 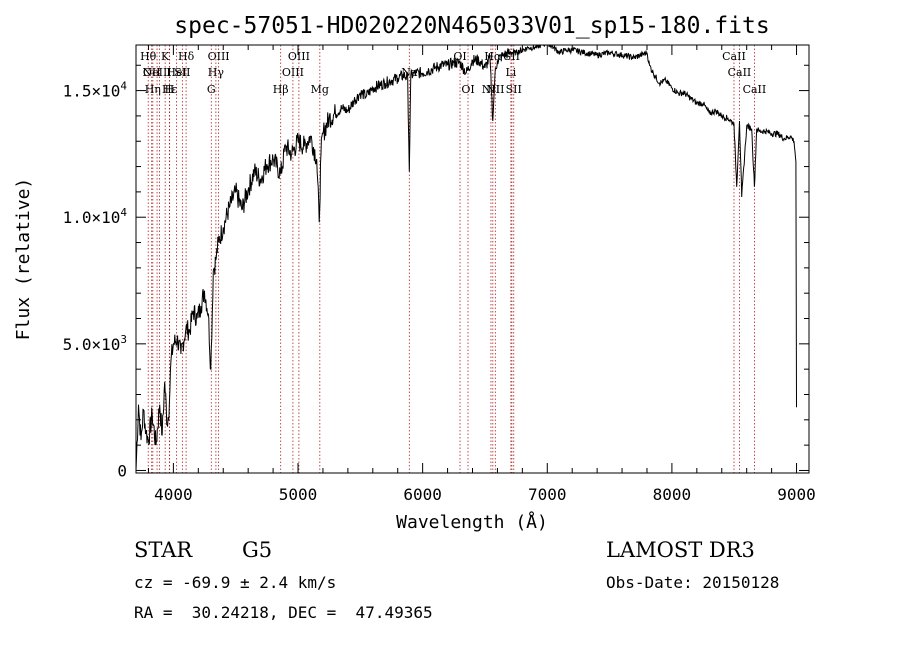 I want to click on spectral-line-label: Li, so click(x=510, y=72).